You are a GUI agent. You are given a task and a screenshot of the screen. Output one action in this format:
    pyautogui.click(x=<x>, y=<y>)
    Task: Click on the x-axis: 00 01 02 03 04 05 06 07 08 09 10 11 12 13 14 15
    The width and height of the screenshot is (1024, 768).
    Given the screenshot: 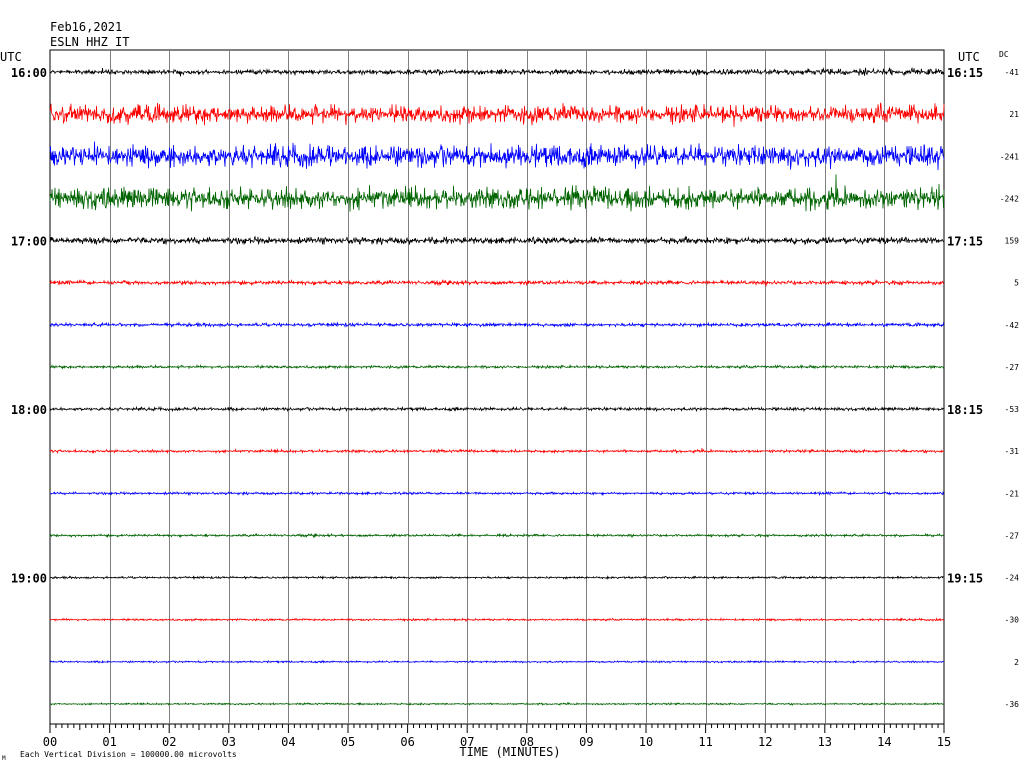 What is the action you would take?
    pyautogui.click(x=497, y=736)
    